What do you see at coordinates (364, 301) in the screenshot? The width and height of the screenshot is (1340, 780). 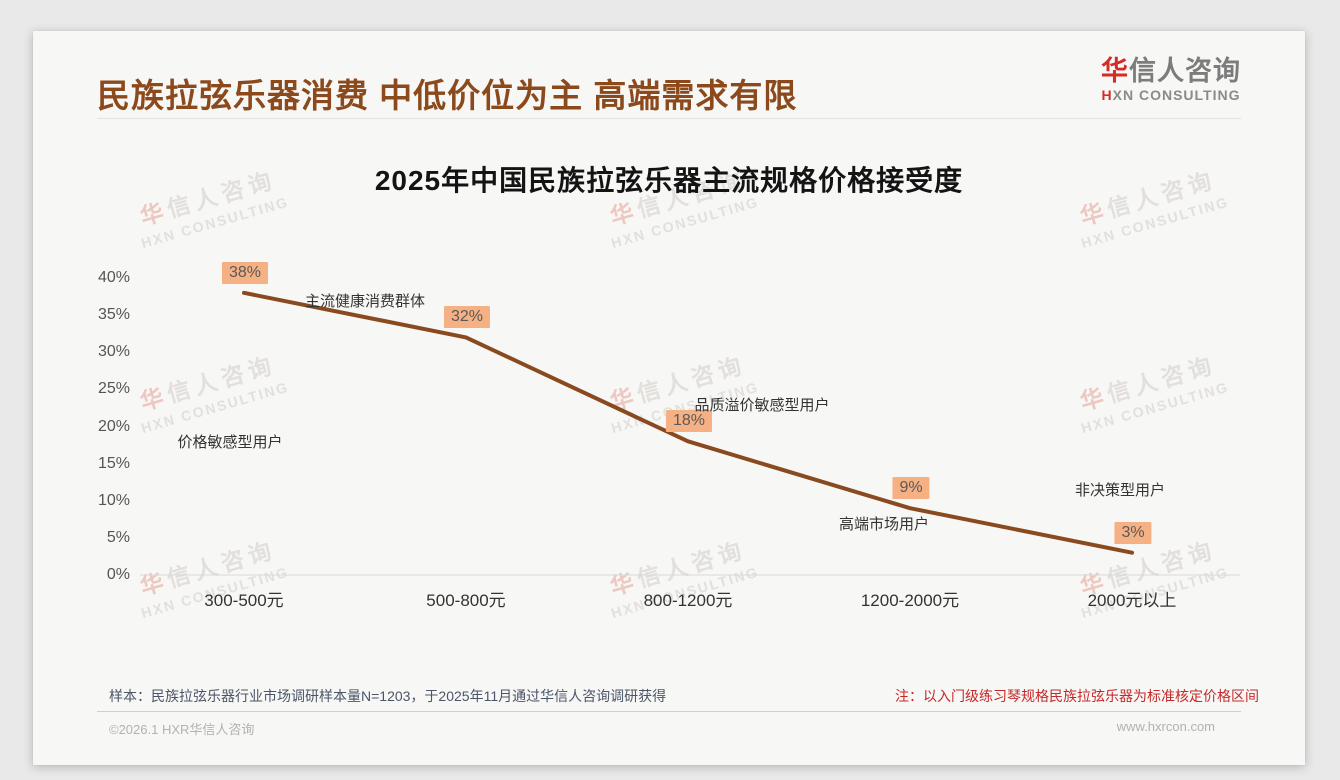 I see `segment-annotation: 主流健康消费群体` at bounding box center [364, 301].